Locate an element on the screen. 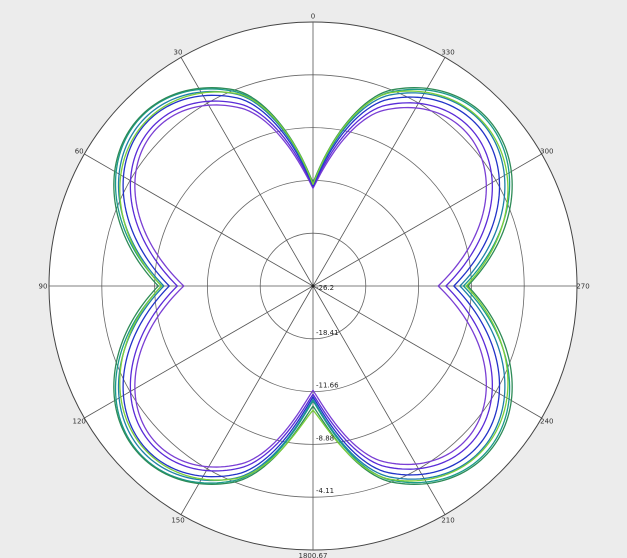  radial-tick-label: -4.11 is located at coordinates (325, 491).